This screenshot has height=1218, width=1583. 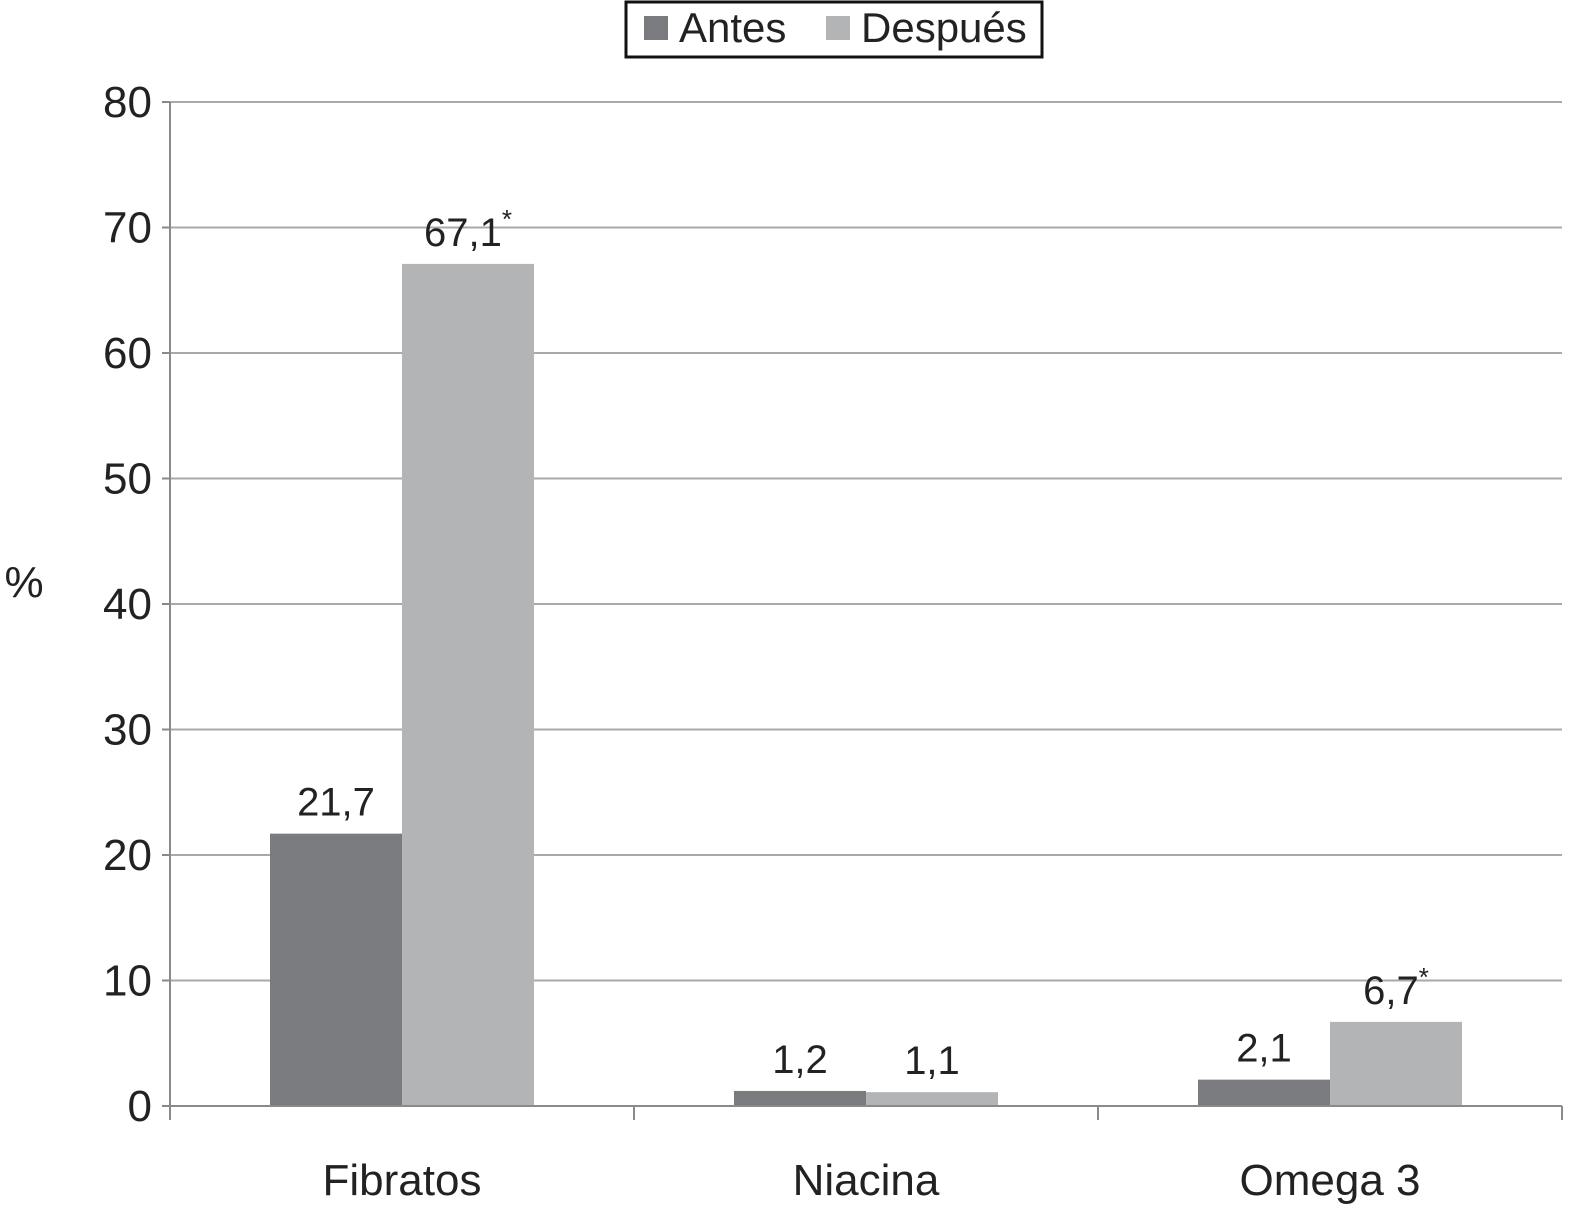 I want to click on y-axis-label-group: %, so click(x=23, y=582).